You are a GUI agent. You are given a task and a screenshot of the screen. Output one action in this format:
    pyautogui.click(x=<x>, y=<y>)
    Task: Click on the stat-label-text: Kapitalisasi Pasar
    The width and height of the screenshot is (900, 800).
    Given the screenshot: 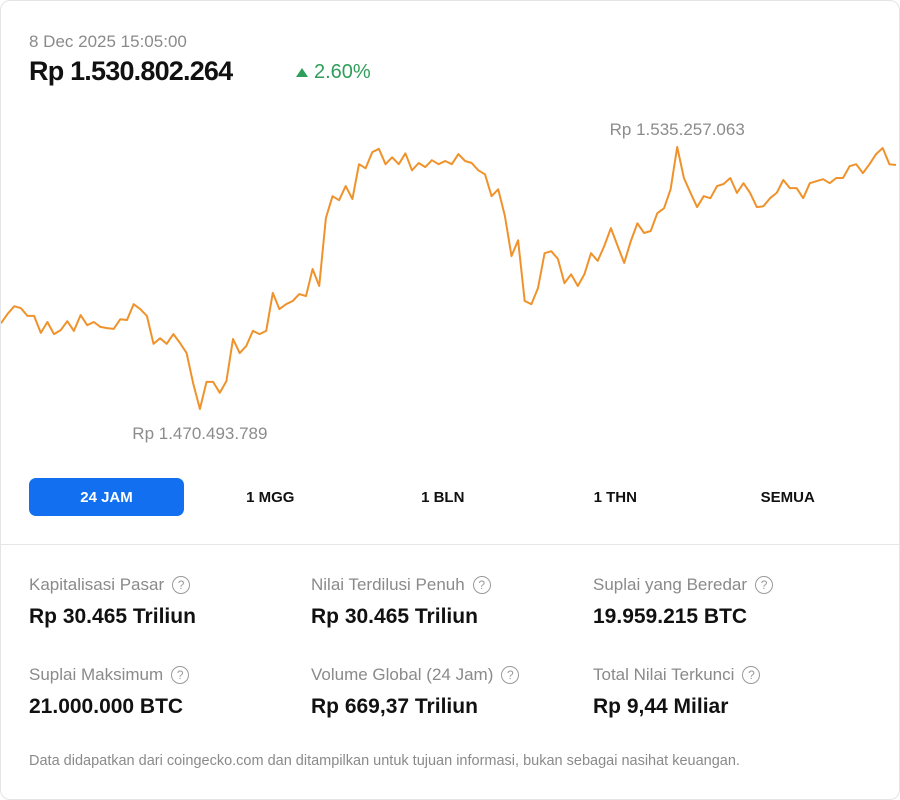 What is the action you would take?
    pyautogui.click(x=97, y=584)
    